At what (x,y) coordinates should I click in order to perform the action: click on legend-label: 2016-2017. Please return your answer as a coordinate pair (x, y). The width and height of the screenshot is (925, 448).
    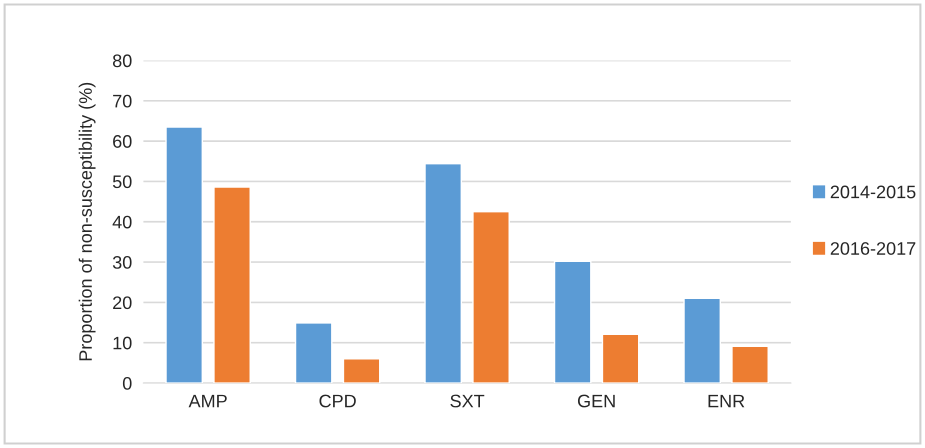
    Looking at the image, I should click on (873, 248).